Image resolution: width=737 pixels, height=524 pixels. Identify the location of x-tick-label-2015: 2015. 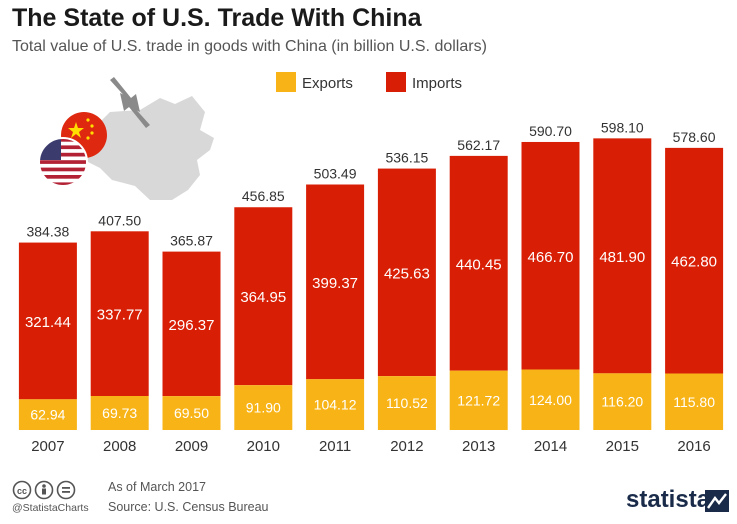
(622, 446).